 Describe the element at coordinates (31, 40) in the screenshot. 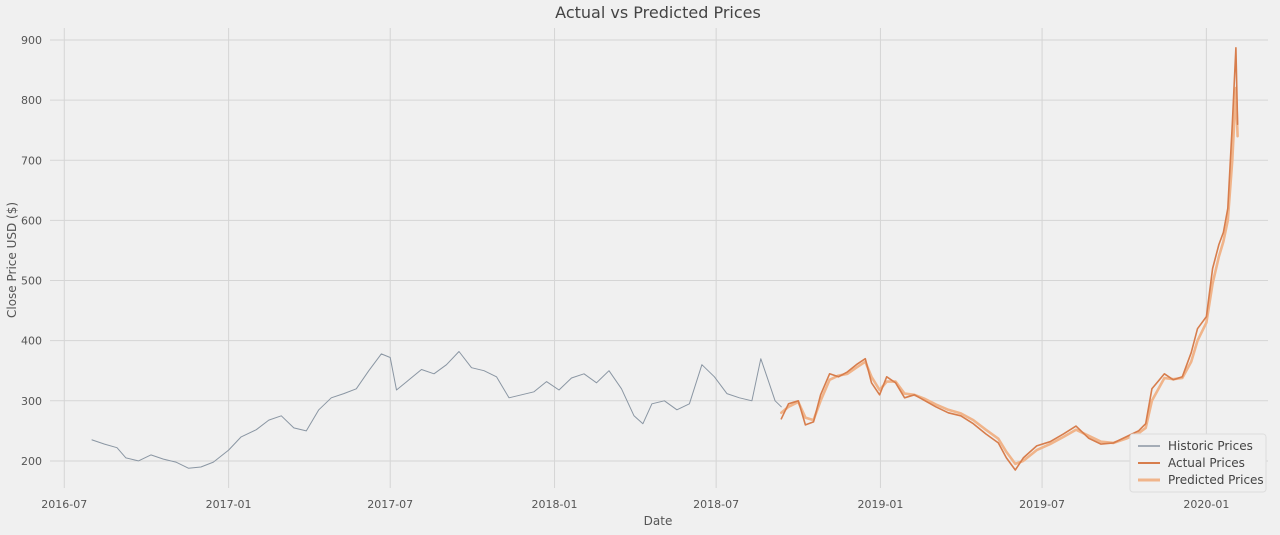

I see `y-tick-label: 900` at that location.